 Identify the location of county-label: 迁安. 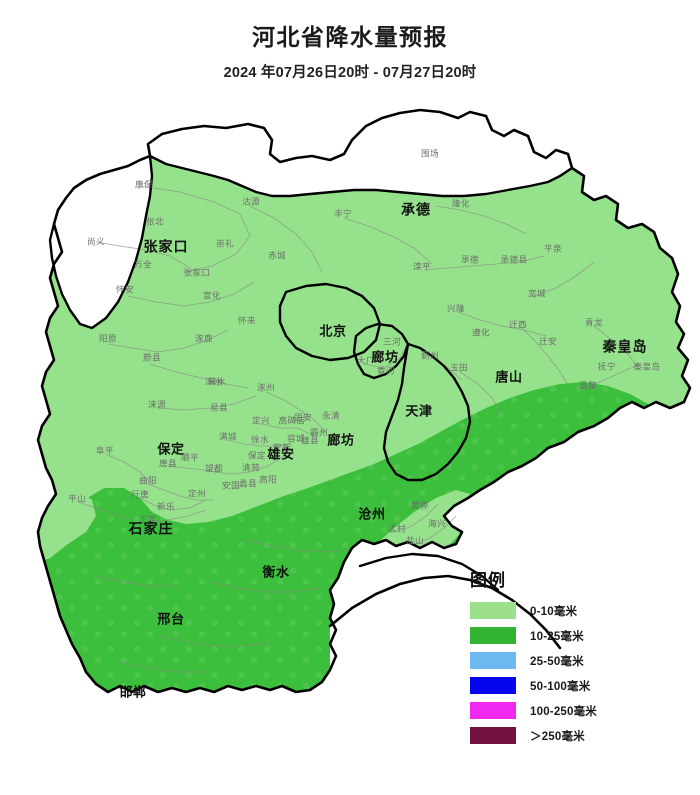
(548, 340).